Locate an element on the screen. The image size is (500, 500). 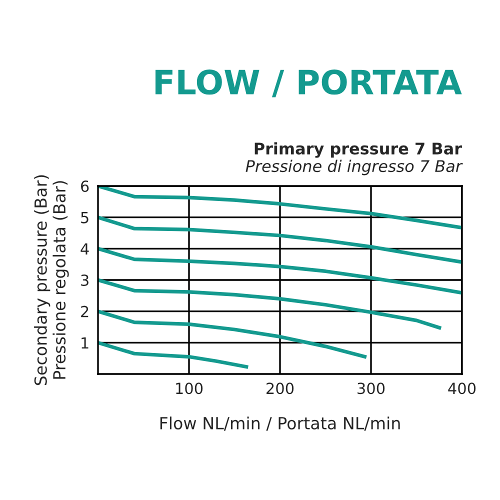
y-axis-title: Secondary pressure (Bar) Pressione regolata (Bar) is located at coordinates (51, 280).